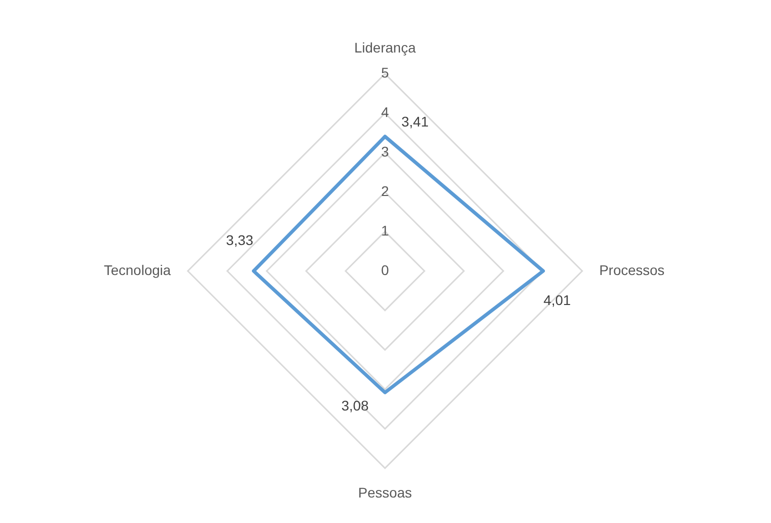 Image resolution: width=771 pixels, height=523 pixels. I want to click on y-tick-label: 0, so click(385, 270).